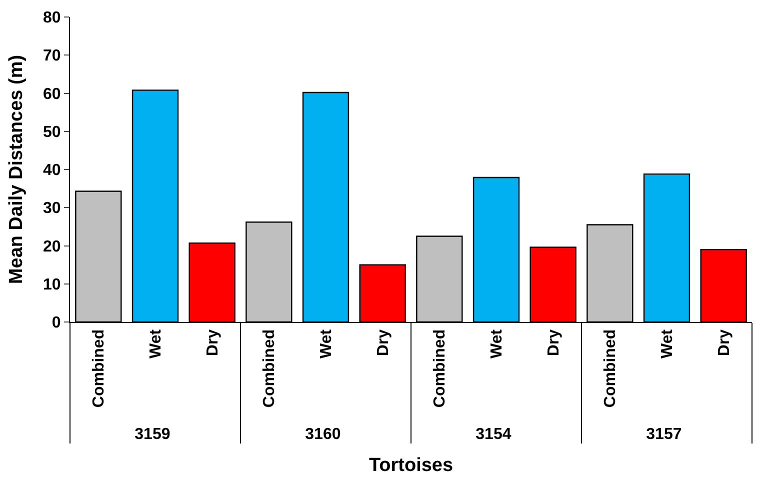  I want to click on x-tick-label: 3157, so click(664, 435).